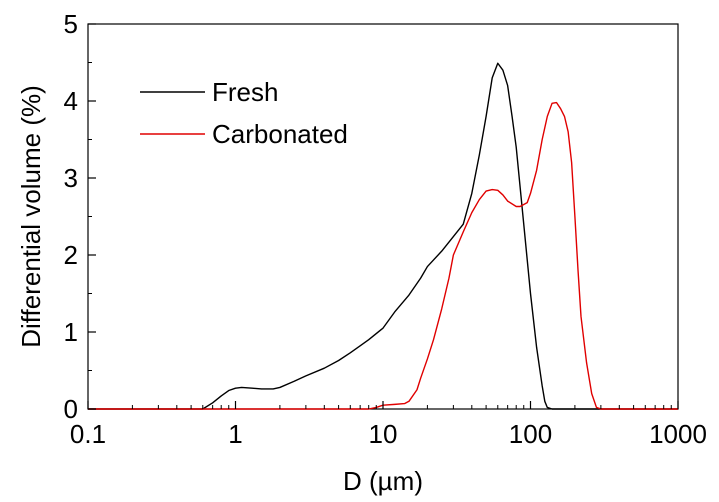  Describe the element at coordinates (280, 134) in the screenshot. I see `legend-label-carbonated: Carbonated` at that location.